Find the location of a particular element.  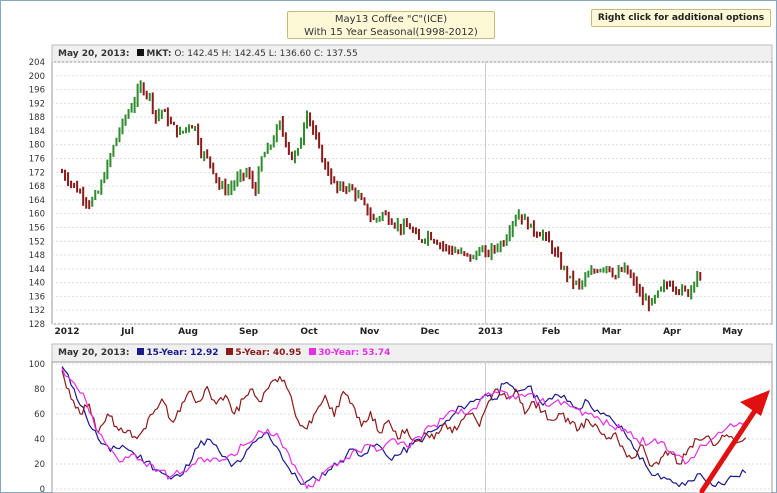

seasonal-y-tick-label: 20 is located at coordinates (39, 465).